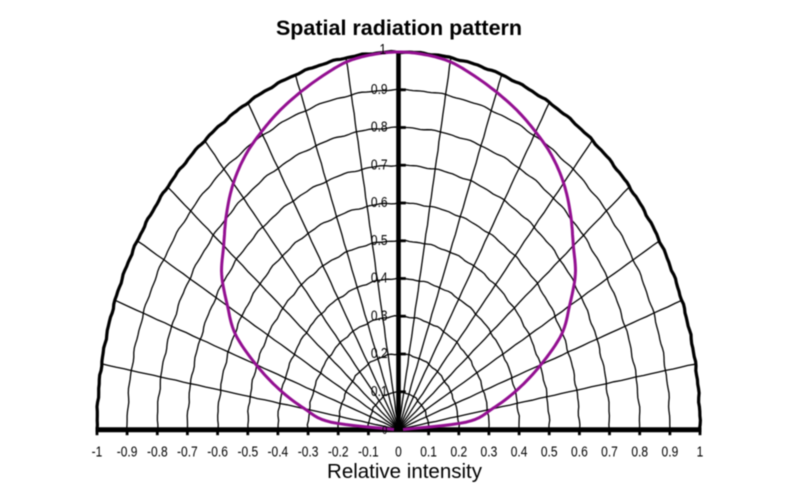 The image size is (800, 500). I want to click on svg-text: -1, so click(97, 451).